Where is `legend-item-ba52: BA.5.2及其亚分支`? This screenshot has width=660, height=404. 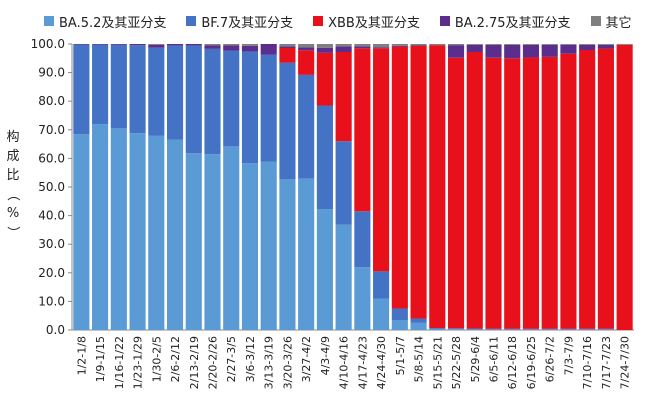 legend-item-ba52: BA.5.2及其亚分支 is located at coordinates (105, 21).